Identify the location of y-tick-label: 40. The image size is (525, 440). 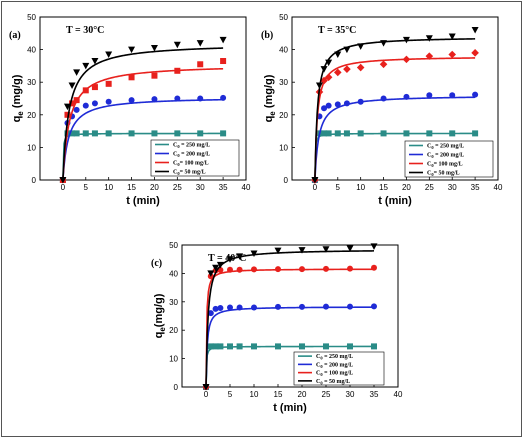
(283, 50).